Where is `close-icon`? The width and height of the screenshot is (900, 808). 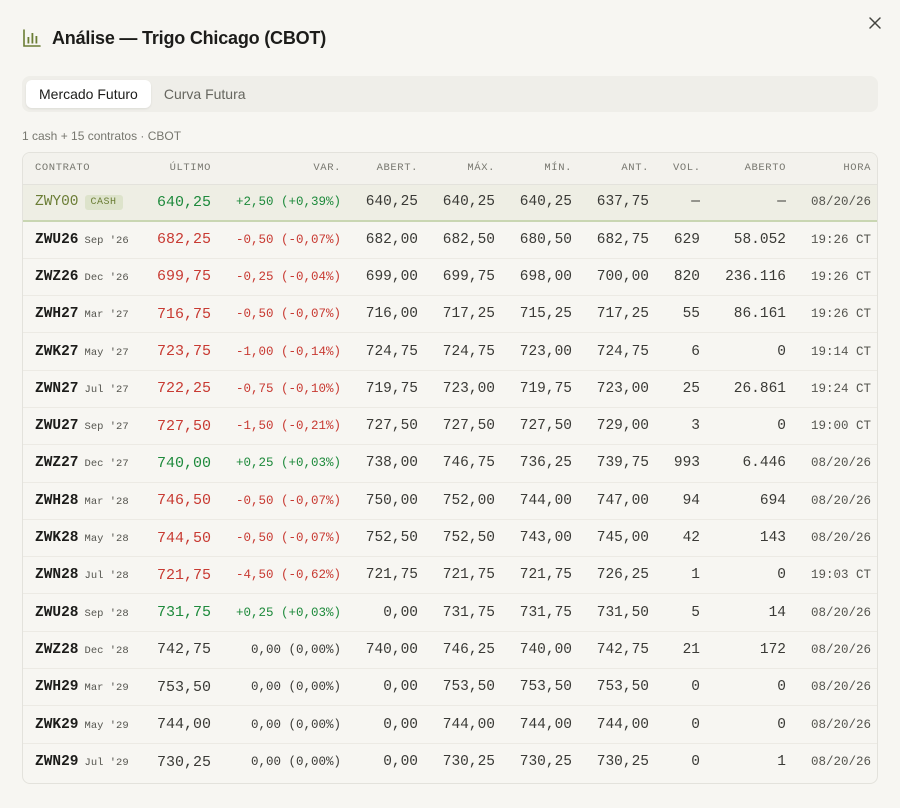 close-icon is located at coordinates (875, 23).